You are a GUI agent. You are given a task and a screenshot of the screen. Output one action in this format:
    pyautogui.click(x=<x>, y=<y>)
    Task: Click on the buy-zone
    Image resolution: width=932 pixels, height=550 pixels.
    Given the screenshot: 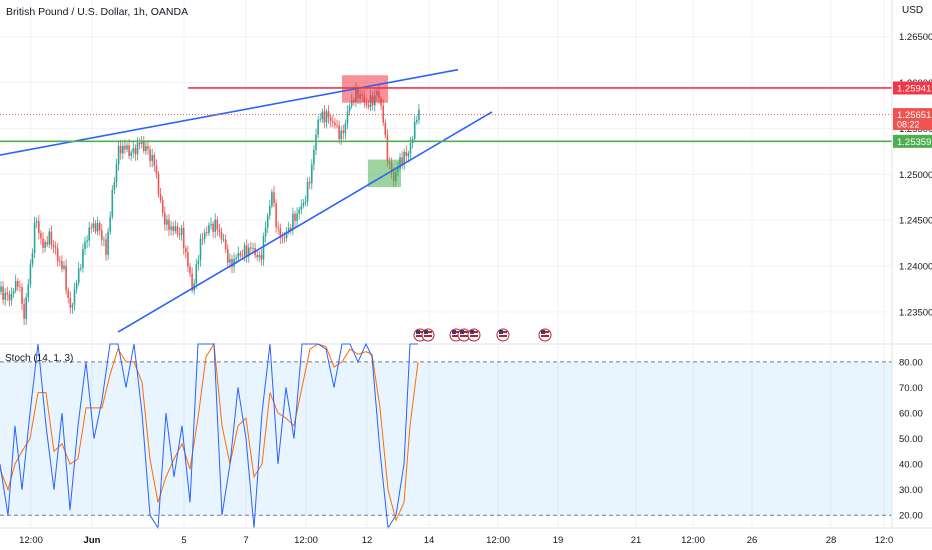 What is the action you would take?
    pyautogui.click(x=384, y=173)
    